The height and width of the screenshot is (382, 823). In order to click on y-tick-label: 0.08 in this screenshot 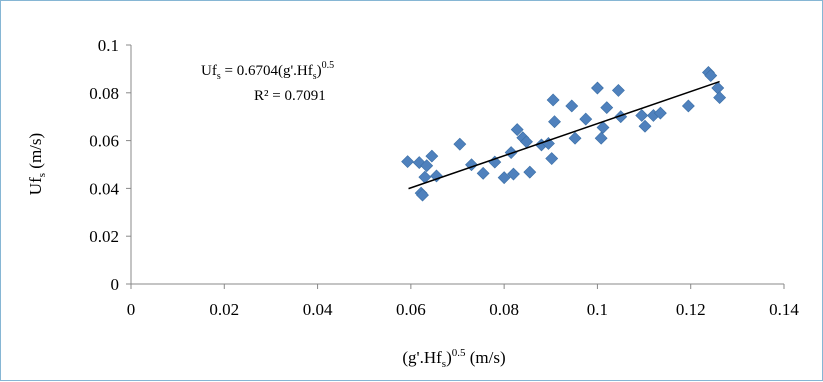, I will do `click(104, 93)`.